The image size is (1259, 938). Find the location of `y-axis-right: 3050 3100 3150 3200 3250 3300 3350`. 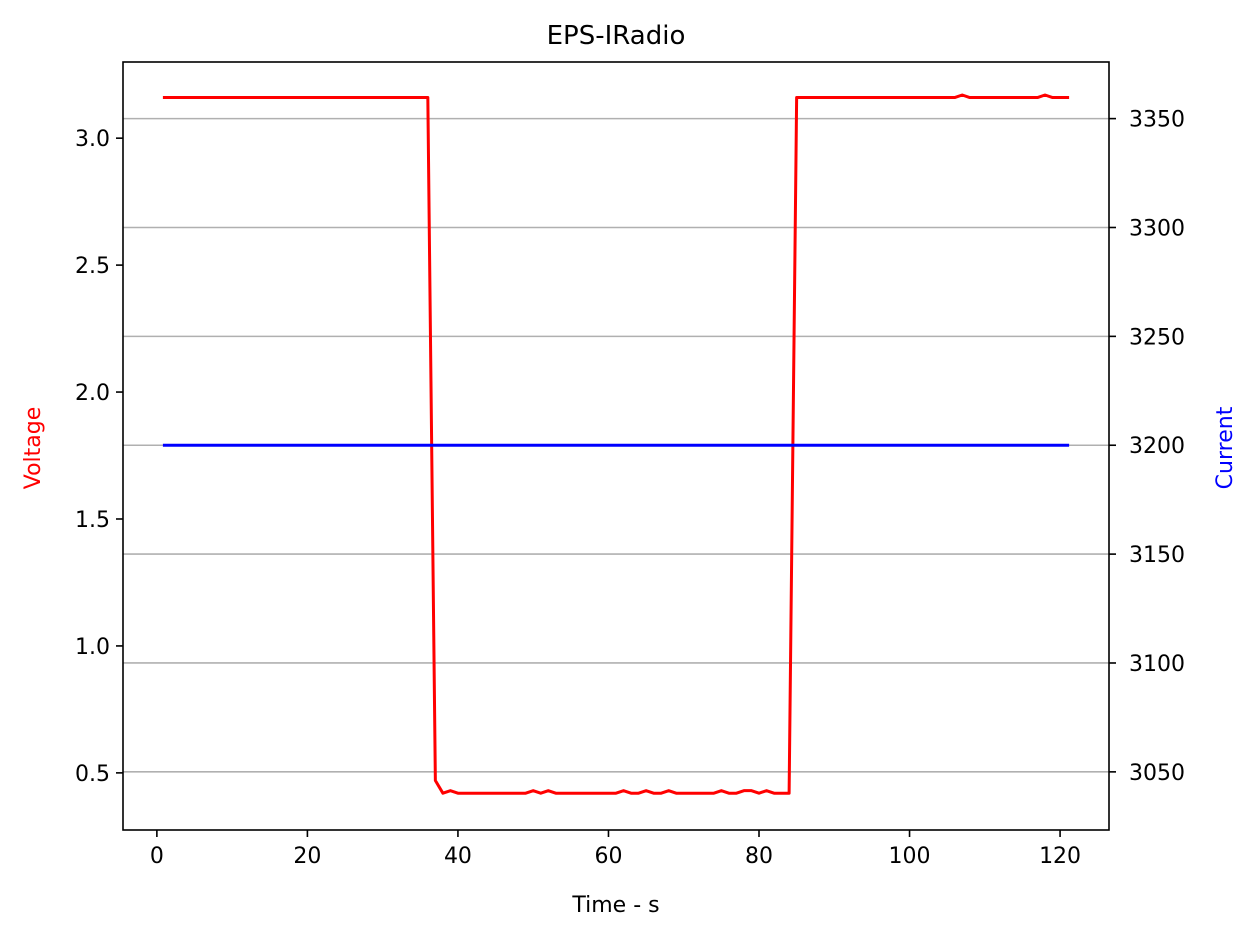

y-axis-right: 3050 3100 3150 3200 3250 3300 3350 is located at coordinates (1147, 447).